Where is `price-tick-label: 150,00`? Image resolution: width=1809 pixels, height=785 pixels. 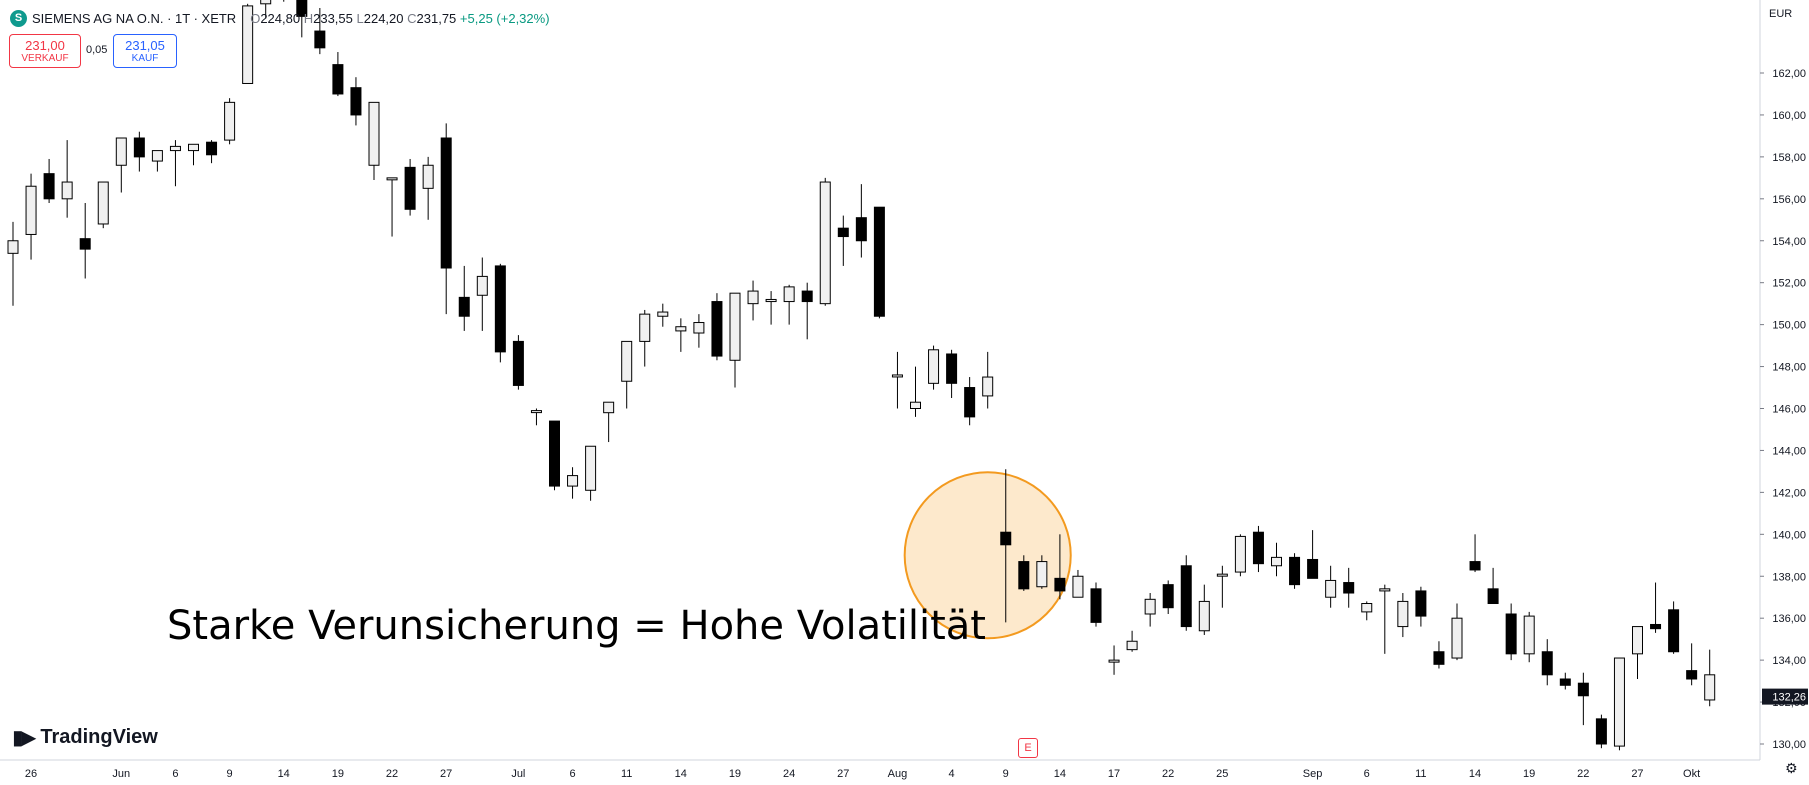
price-tick-label: 150,00 is located at coordinates (1789, 326).